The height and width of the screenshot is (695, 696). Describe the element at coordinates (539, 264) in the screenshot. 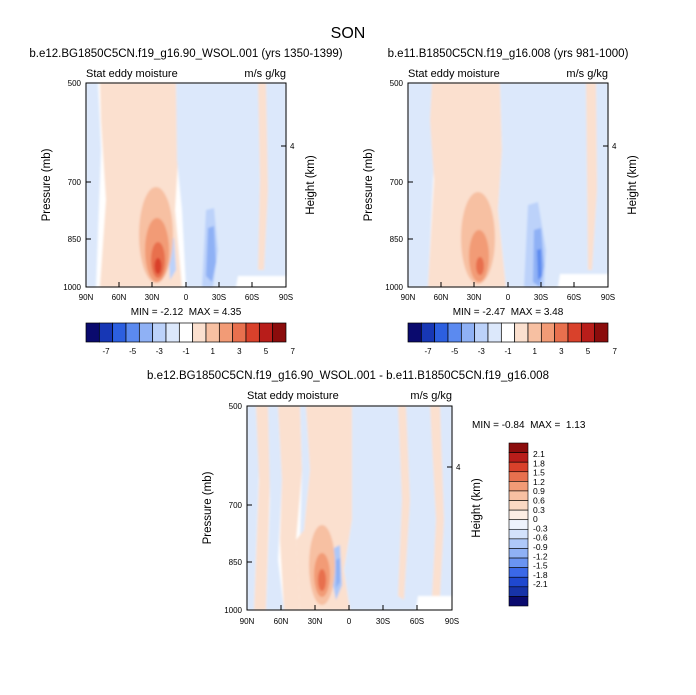

I see `panel-2-anomaly-dark-blue` at that location.